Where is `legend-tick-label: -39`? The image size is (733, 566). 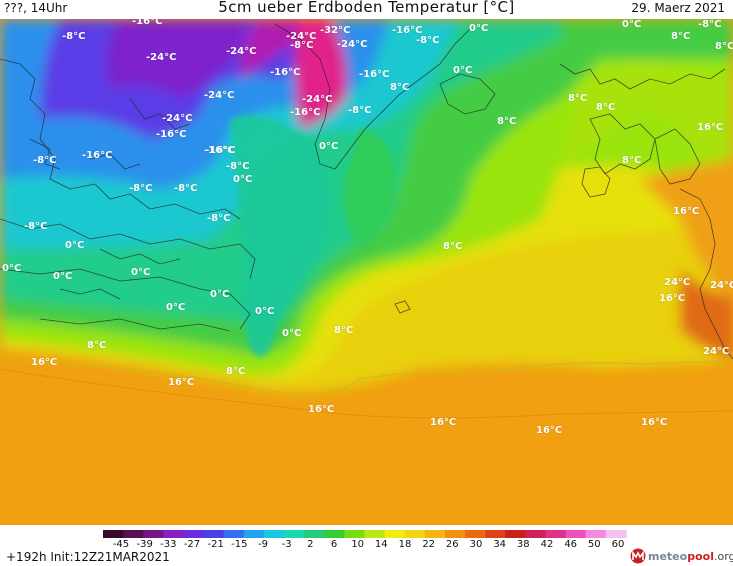
legend-tick-label: -39 is located at coordinates (144, 544).